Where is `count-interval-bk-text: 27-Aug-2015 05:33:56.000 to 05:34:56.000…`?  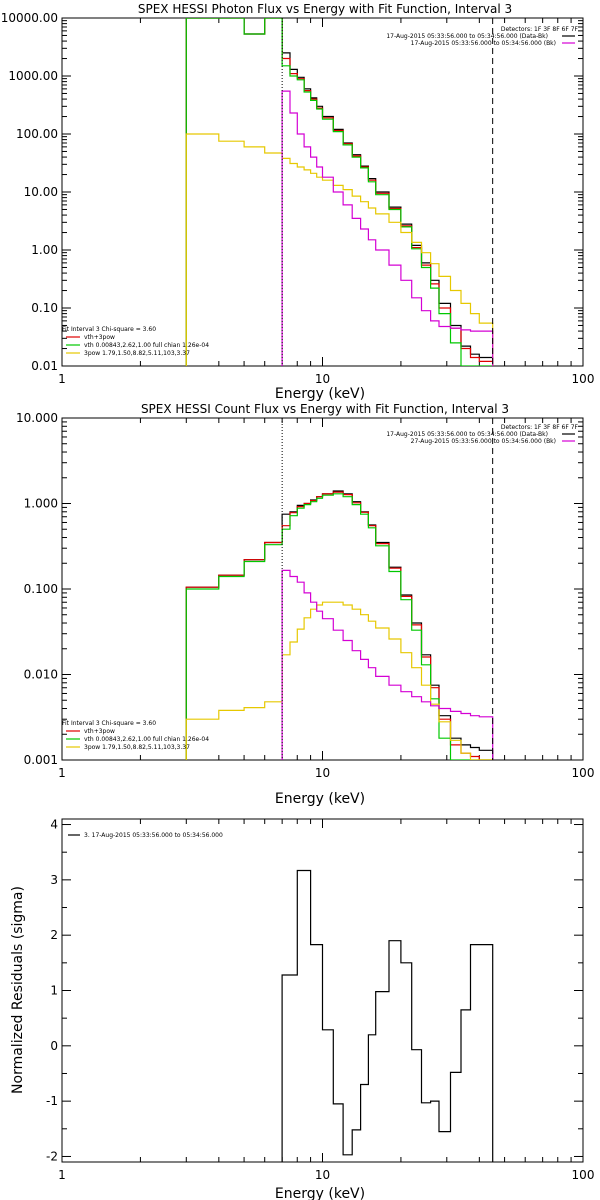
count-interval-bk-text: 27-Aug-2015 05:33:56.000 to 05:34:56.000… is located at coordinates (483, 441).